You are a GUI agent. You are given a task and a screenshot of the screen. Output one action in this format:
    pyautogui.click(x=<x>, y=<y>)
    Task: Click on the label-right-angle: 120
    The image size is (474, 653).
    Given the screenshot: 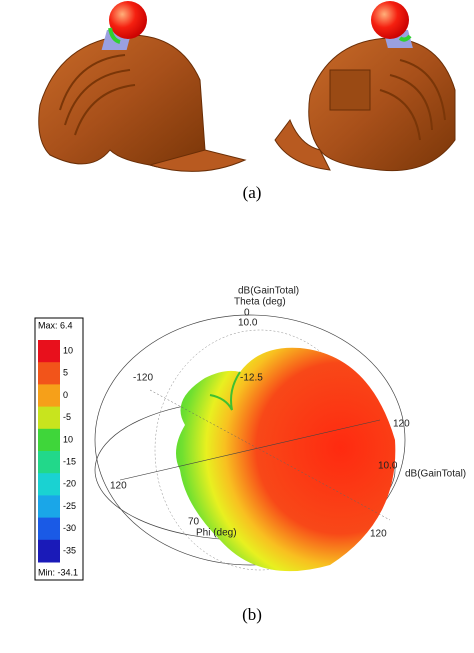 What is the action you would take?
    pyautogui.click(x=401, y=424)
    